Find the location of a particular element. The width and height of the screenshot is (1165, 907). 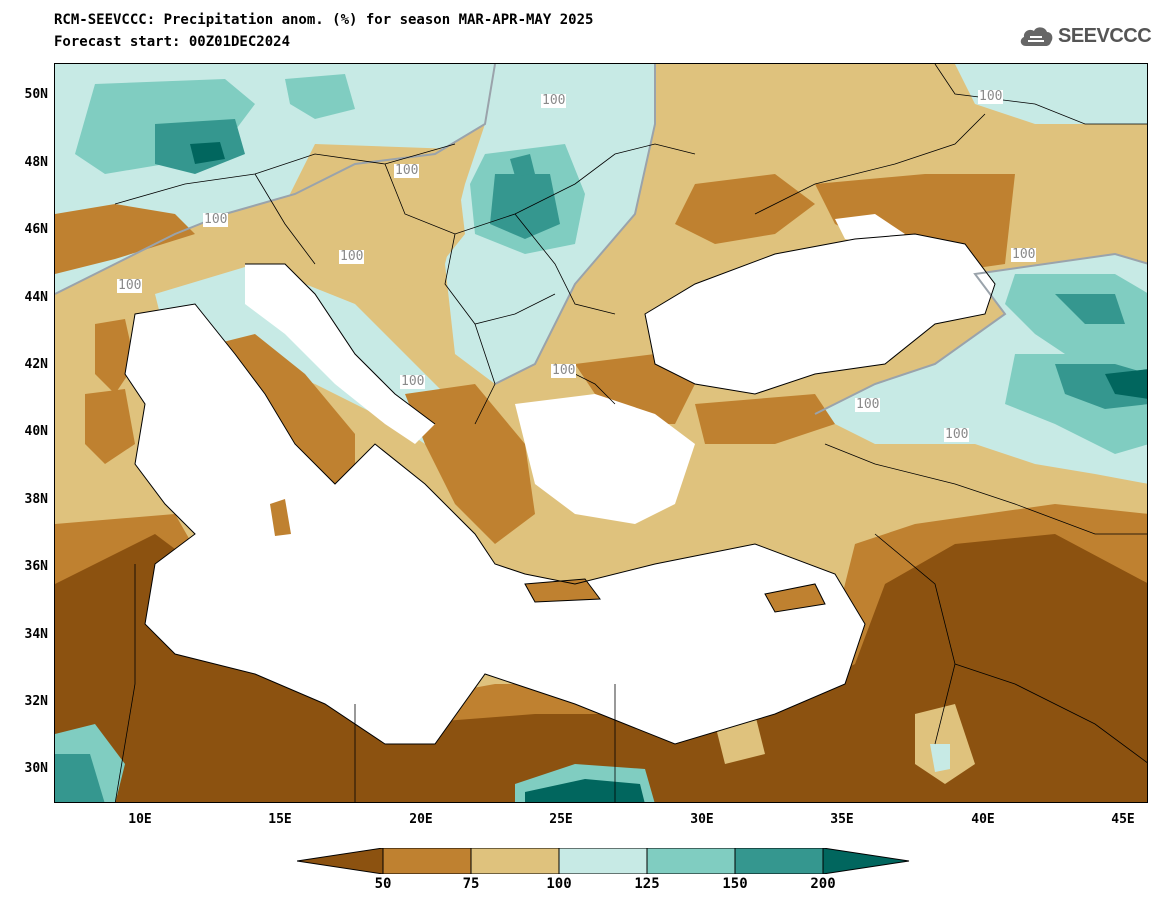

seevccc-logo: SEEVCCC is located at coordinates (1085, 36).